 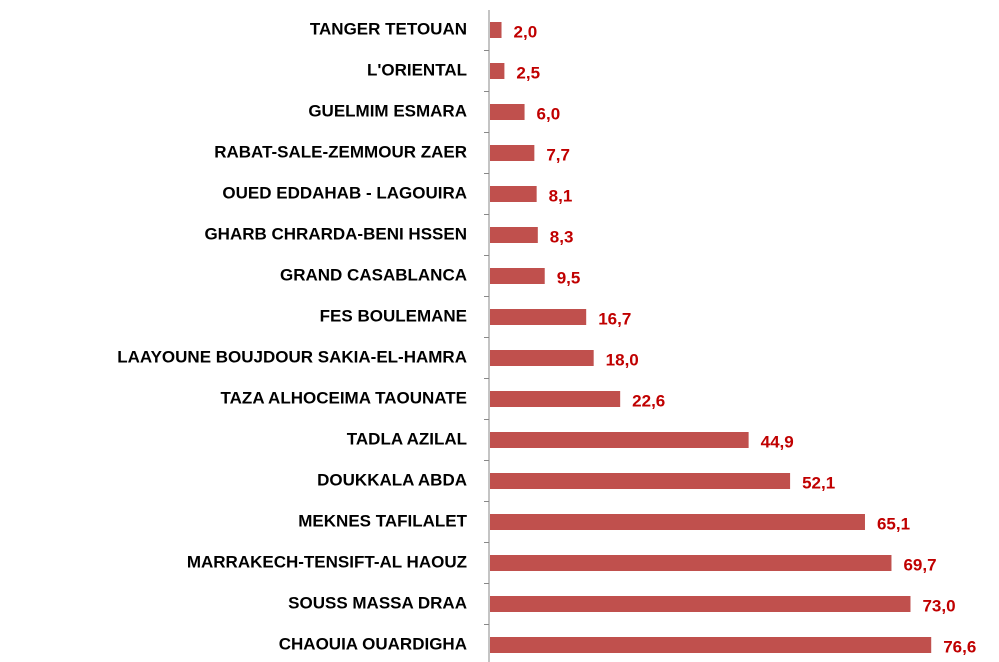 What do you see at coordinates (392, 479) in the screenshot?
I see `category-label: DOUKKALA ABDA` at bounding box center [392, 479].